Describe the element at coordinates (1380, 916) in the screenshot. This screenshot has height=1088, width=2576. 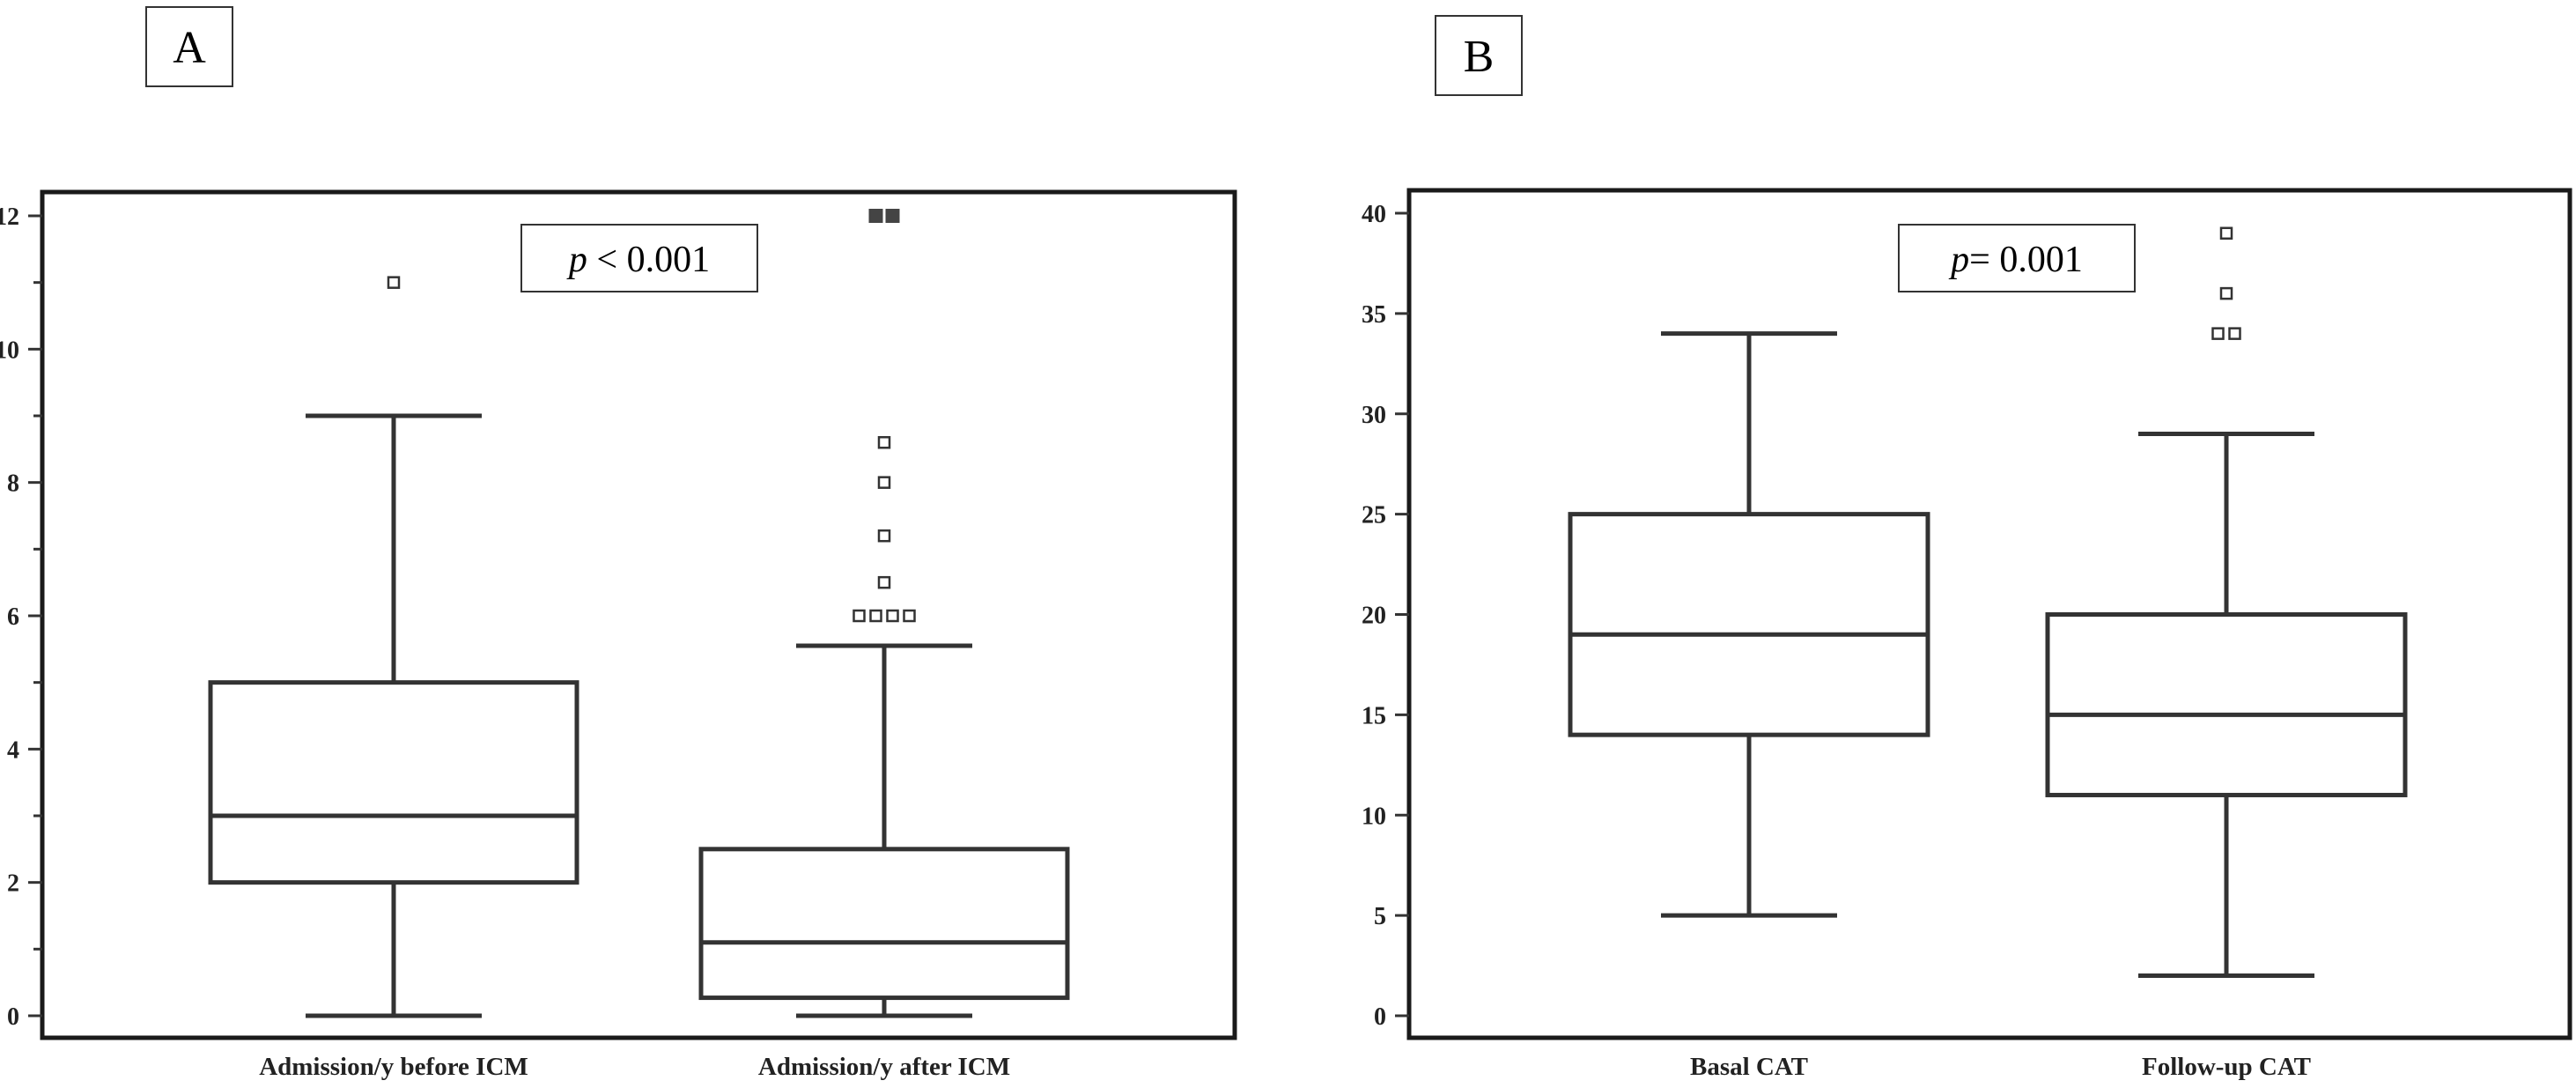
I see `y-tick-label: 5` at that location.